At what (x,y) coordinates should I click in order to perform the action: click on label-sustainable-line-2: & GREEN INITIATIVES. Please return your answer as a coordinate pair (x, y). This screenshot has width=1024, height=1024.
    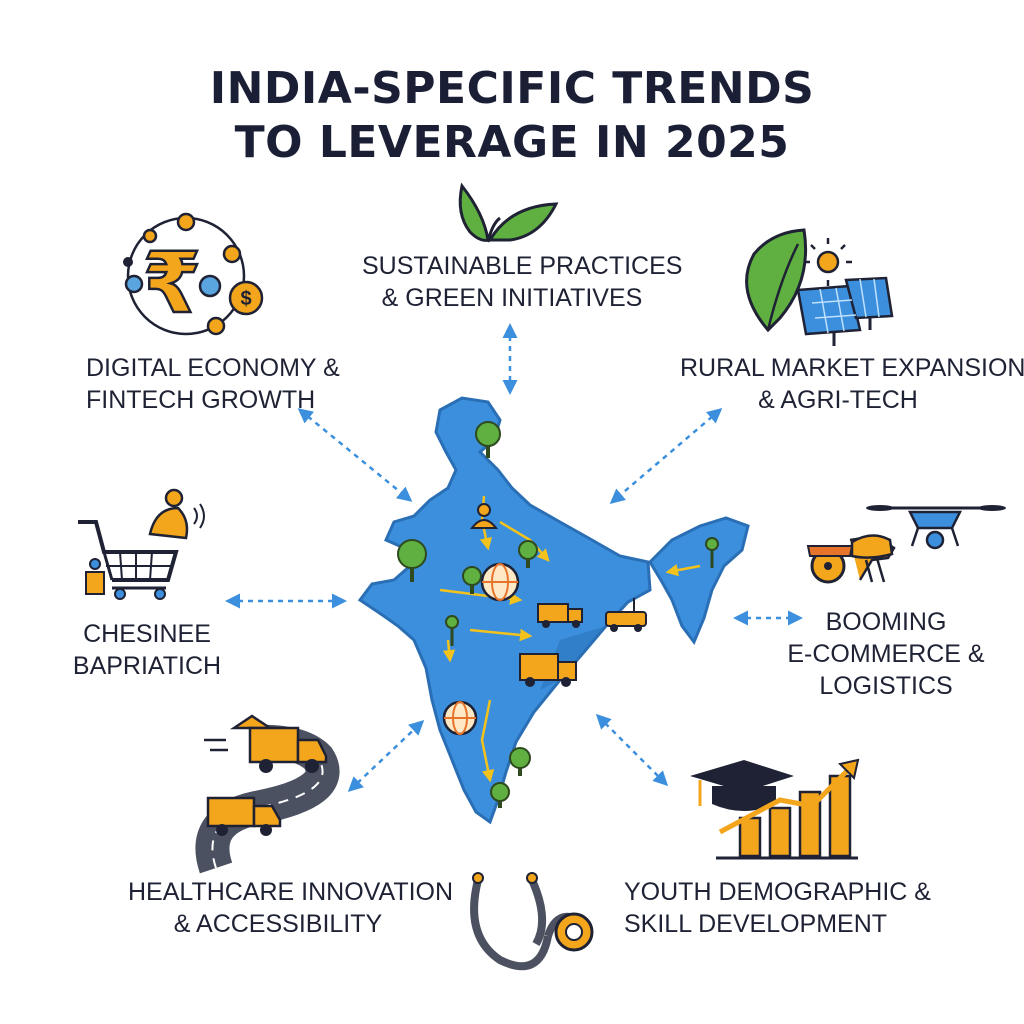
    Looking at the image, I should click on (512, 298).